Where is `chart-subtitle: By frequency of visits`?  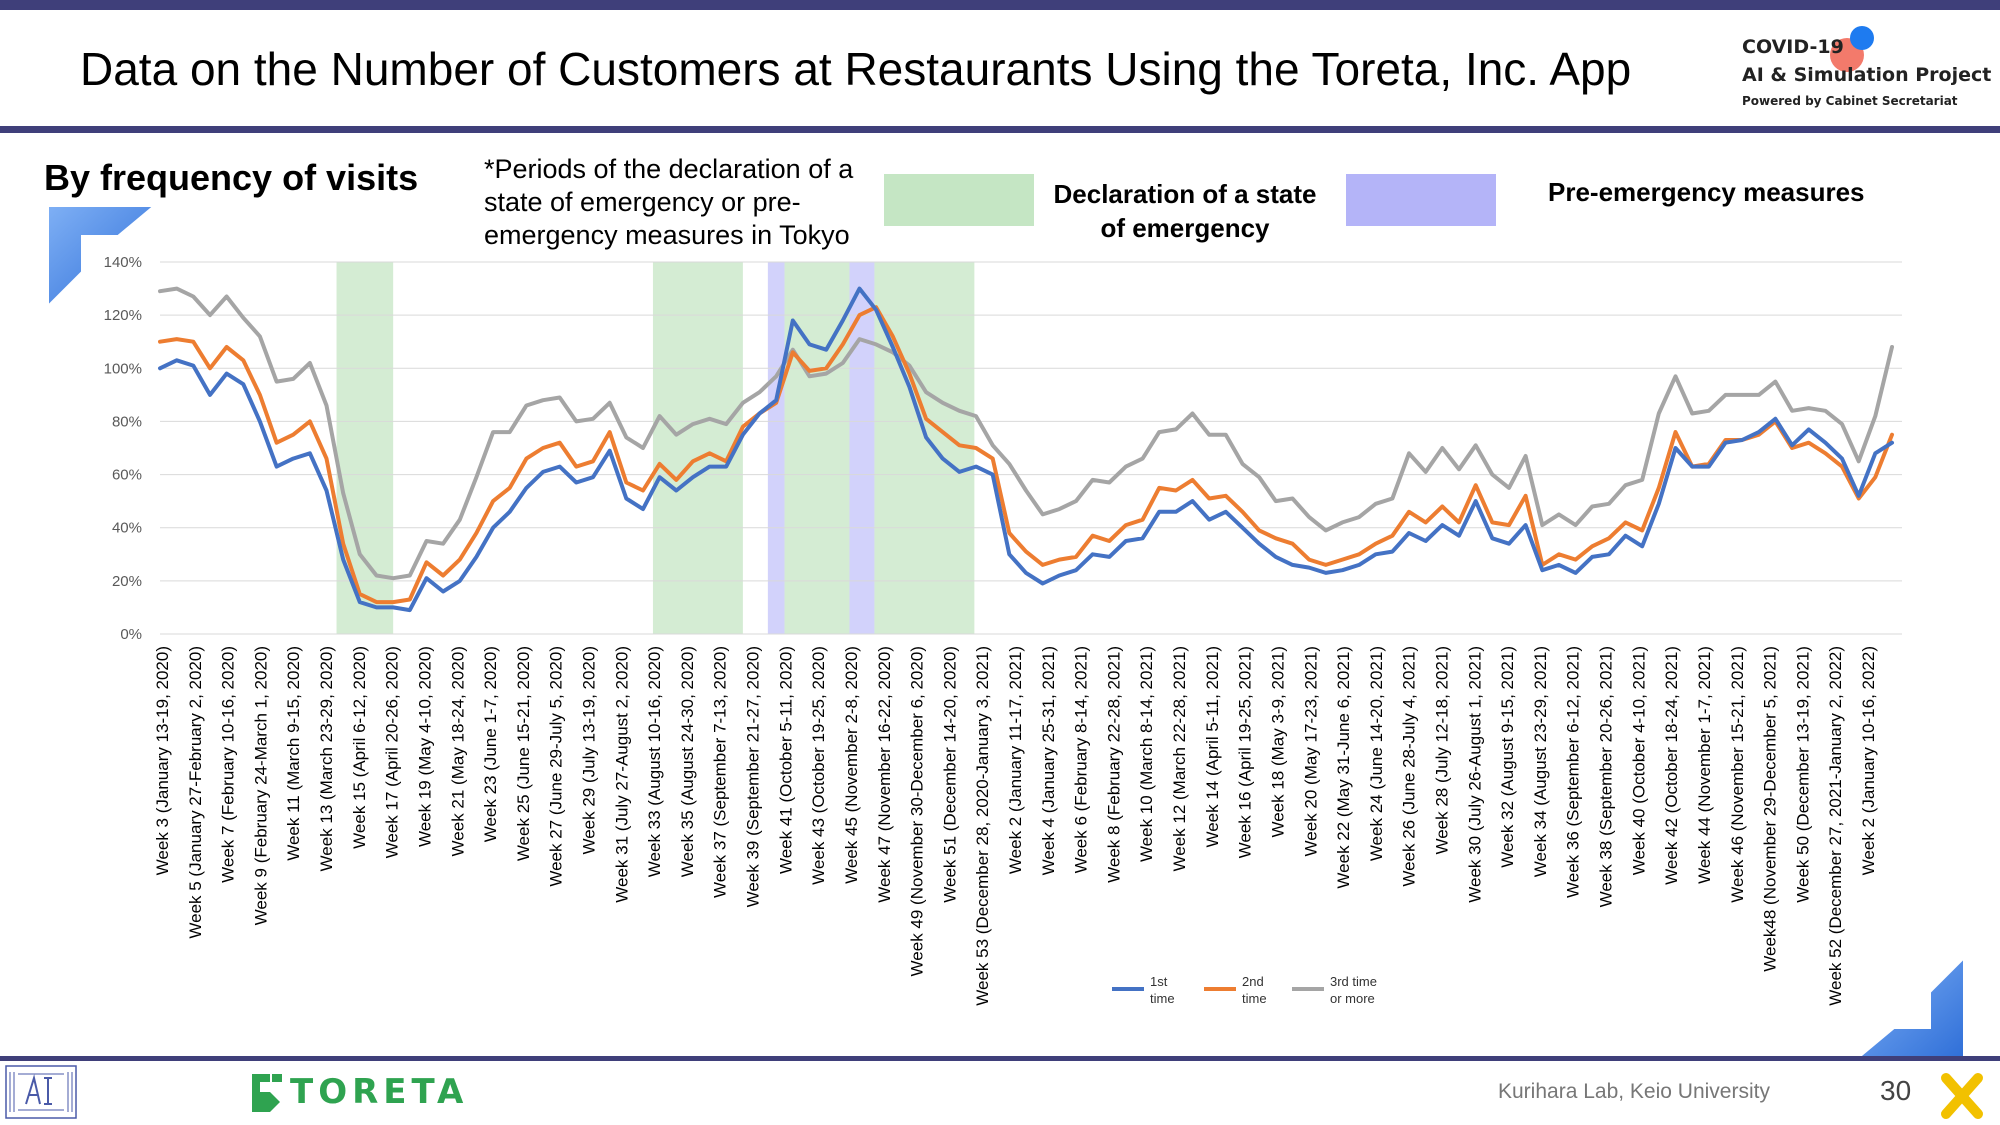 chart-subtitle: By frequency of visits is located at coordinates (231, 177).